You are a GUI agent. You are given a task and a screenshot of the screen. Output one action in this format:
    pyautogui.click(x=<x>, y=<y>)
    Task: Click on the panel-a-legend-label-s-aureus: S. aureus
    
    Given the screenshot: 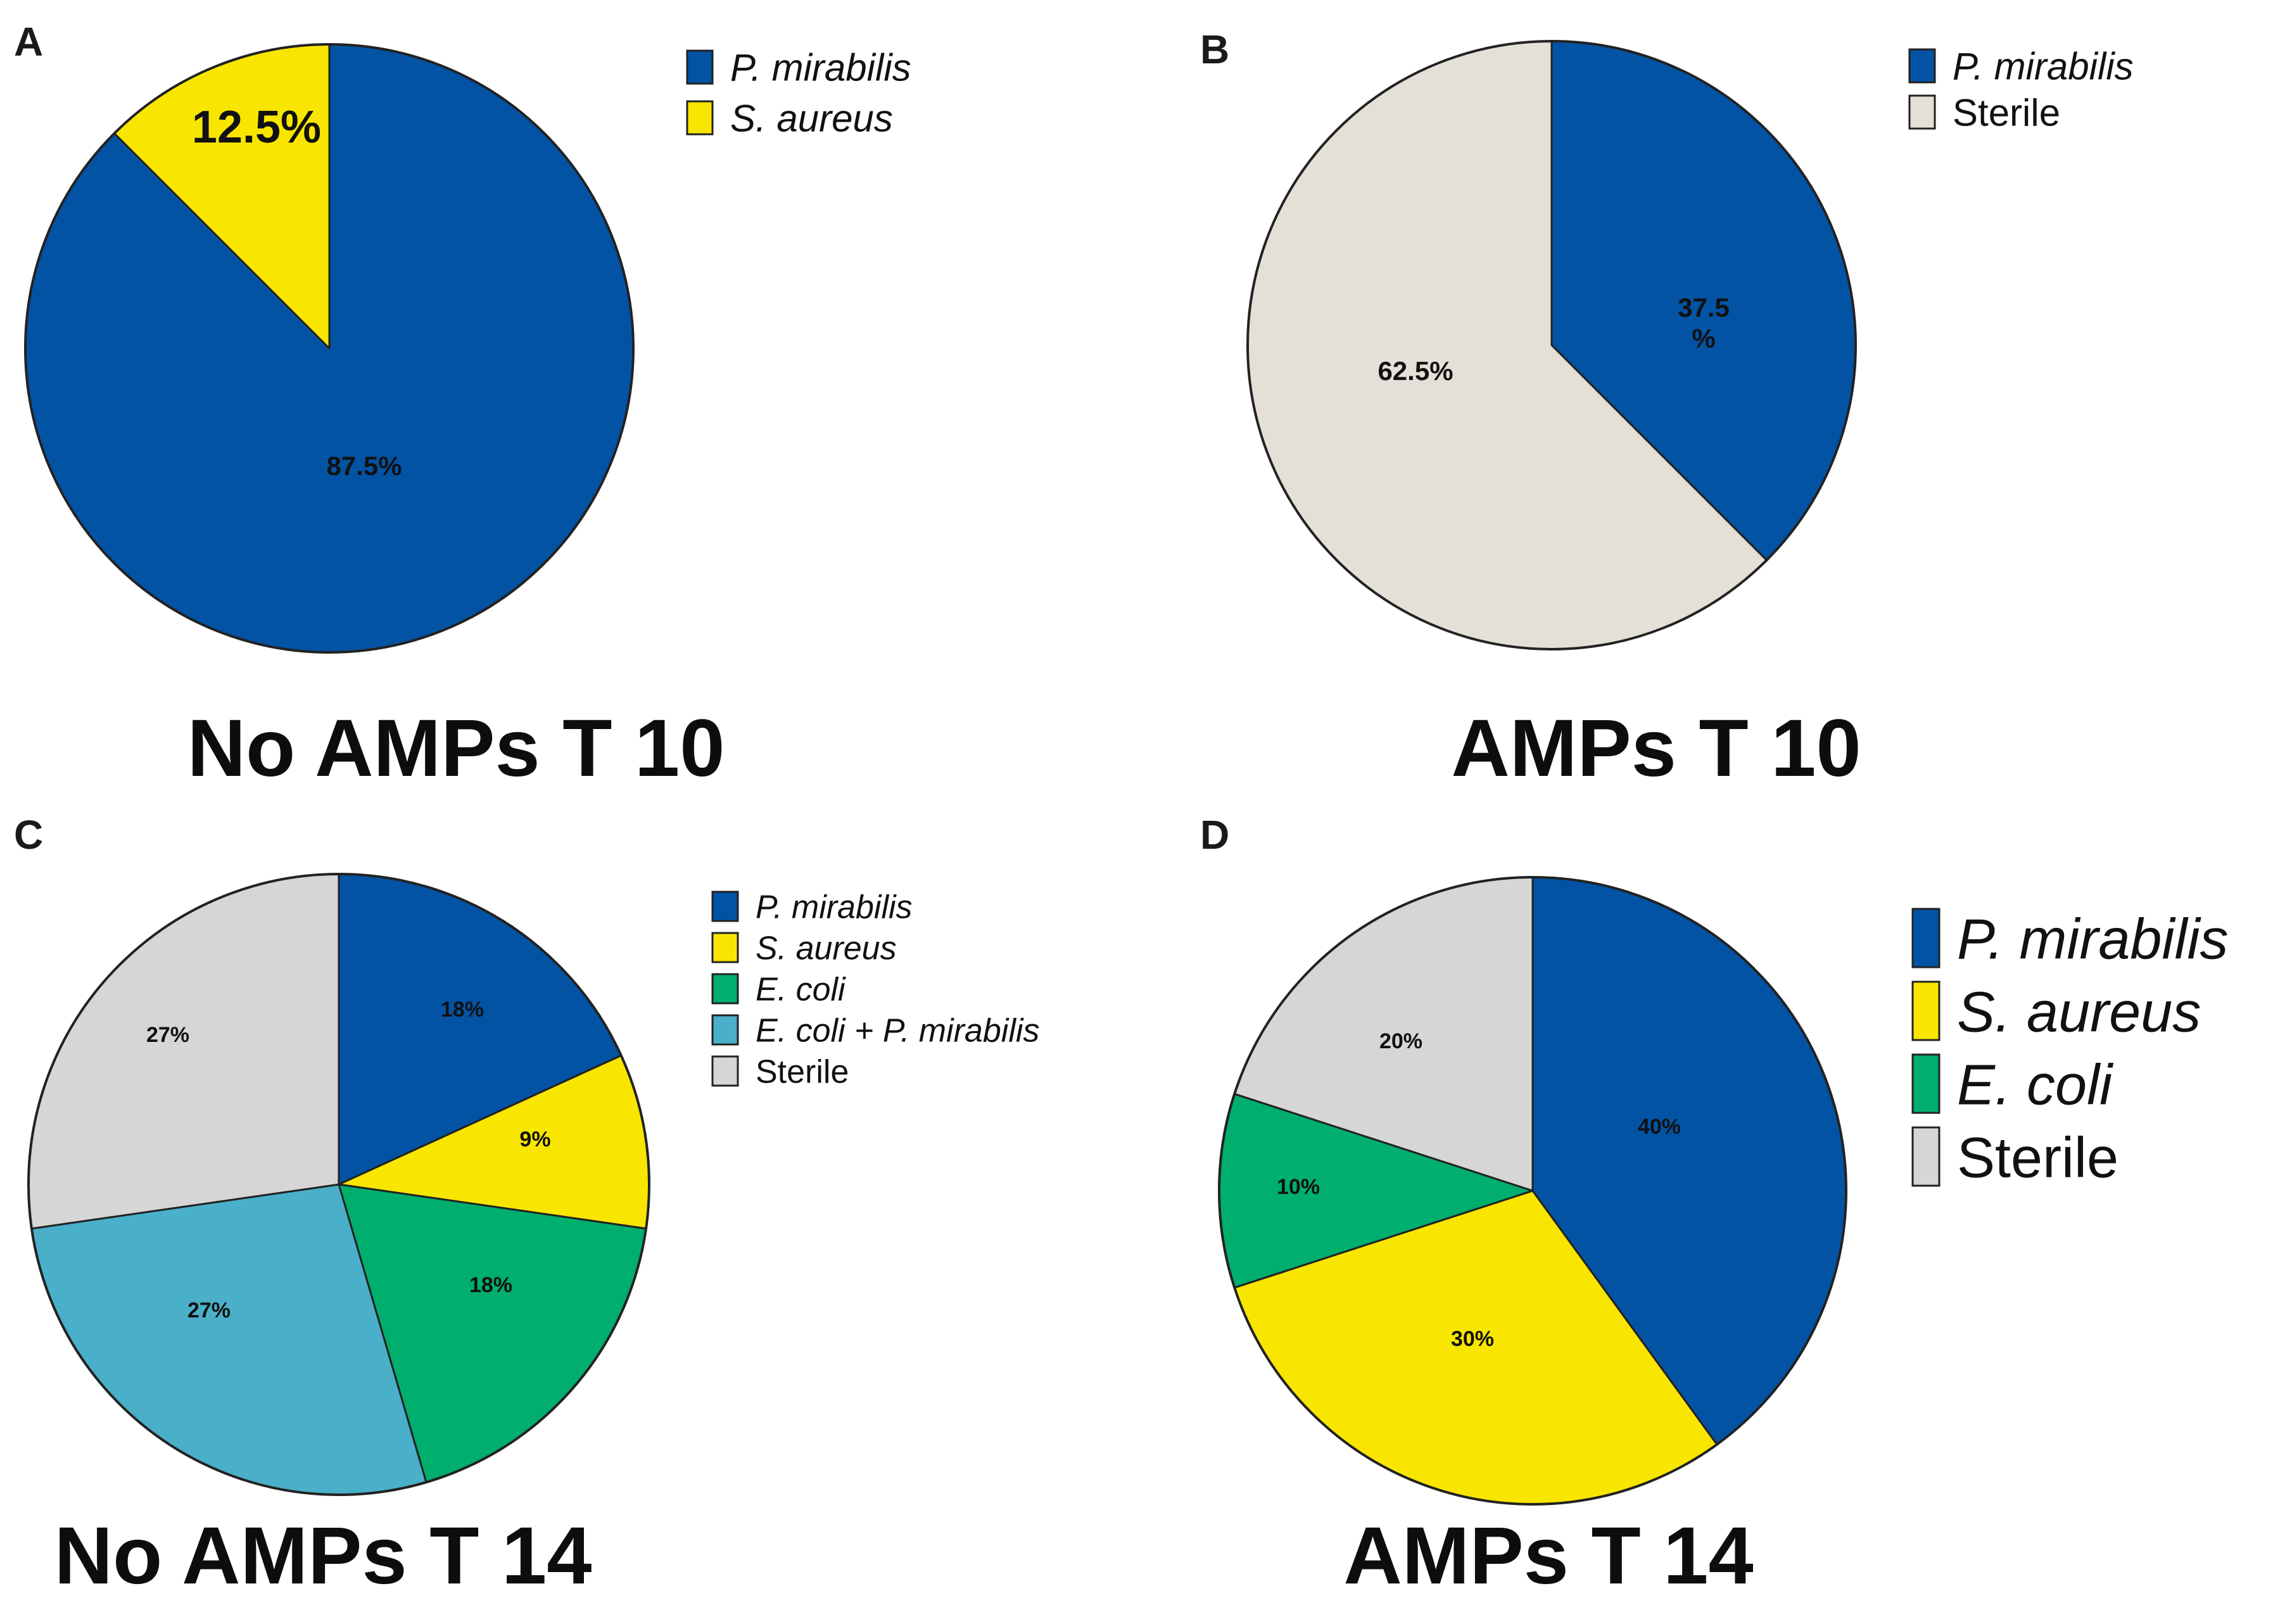 What is the action you would take?
    pyautogui.click(x=811, y=119)
    